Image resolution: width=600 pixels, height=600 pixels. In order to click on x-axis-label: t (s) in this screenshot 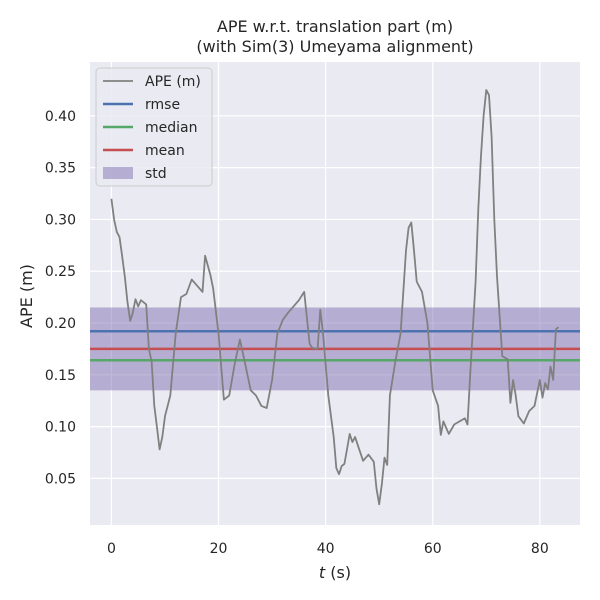, I will do `click(335, 572)`.